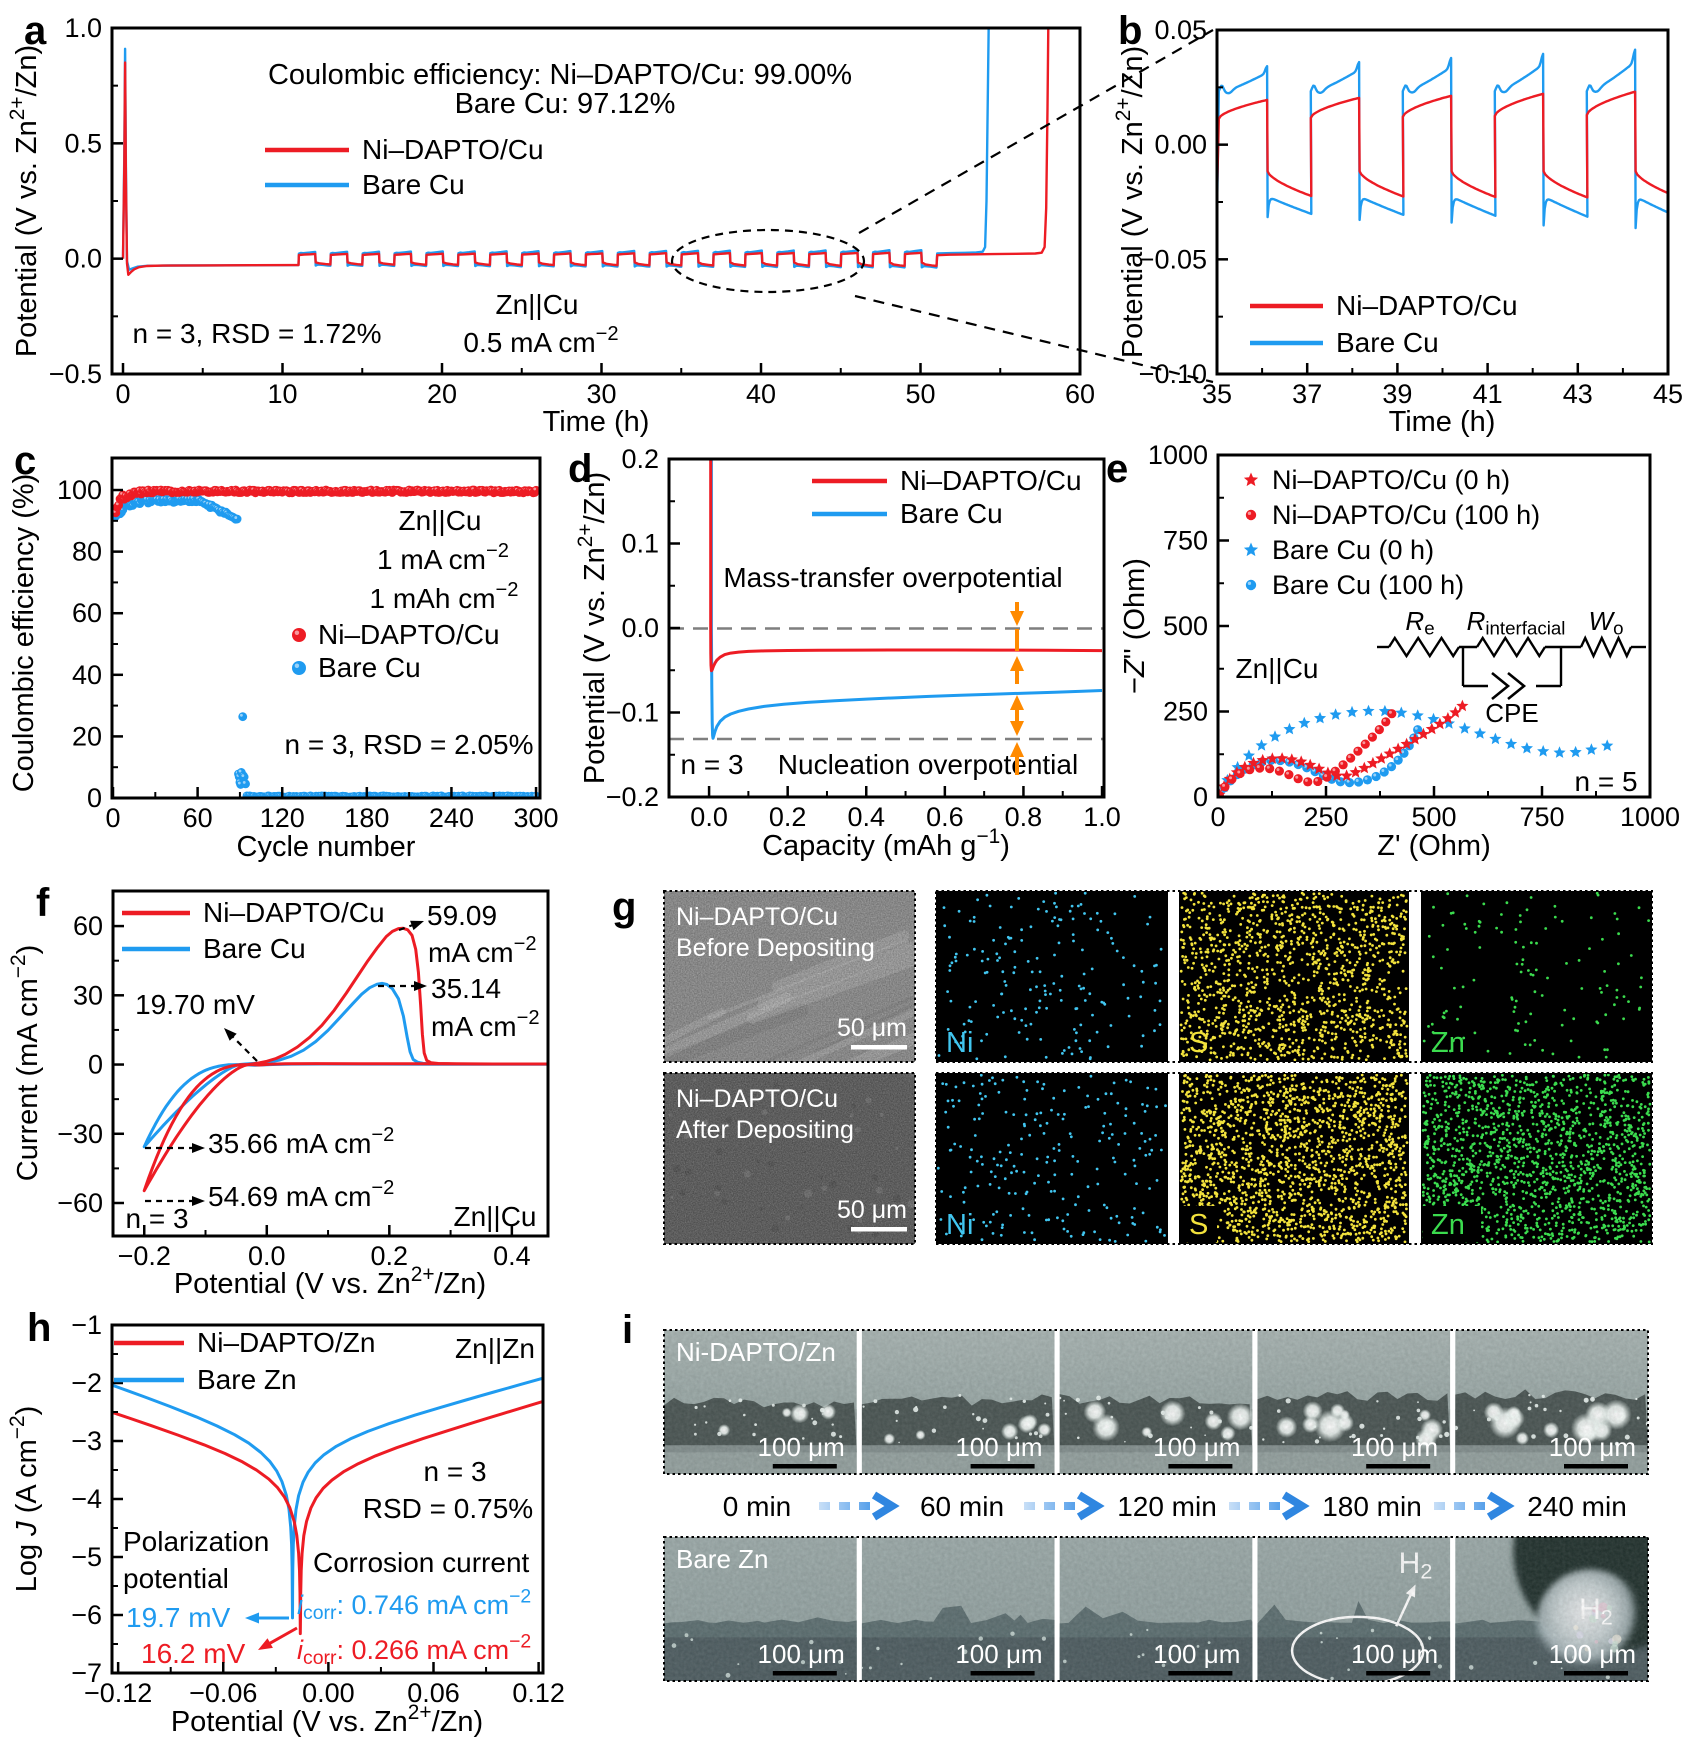  Describe the element at coordinates (237, 519) in the screenshot. I see `marker-ball` at that location.